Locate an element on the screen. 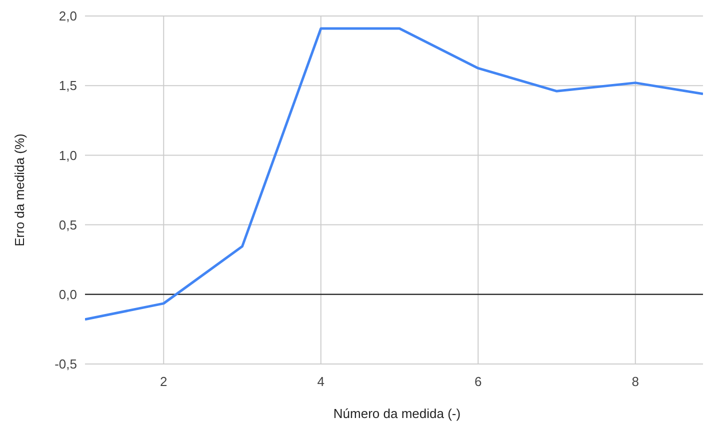 The image size is (705, 432). x-tick-label: 8 is located at coordinates (635, 381).